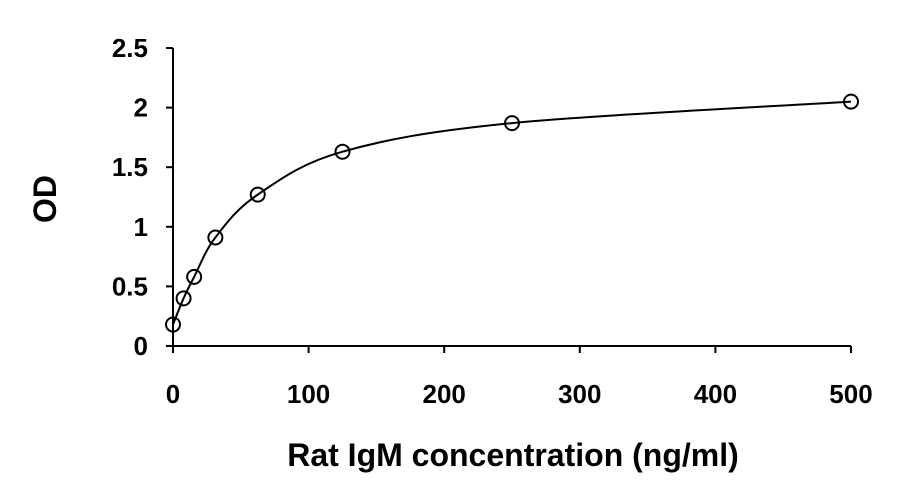 This screenshot has width=920, height=502. I want to click on x-axis-title: Rat IgM concentration (ng/ml), so click(513, 455).